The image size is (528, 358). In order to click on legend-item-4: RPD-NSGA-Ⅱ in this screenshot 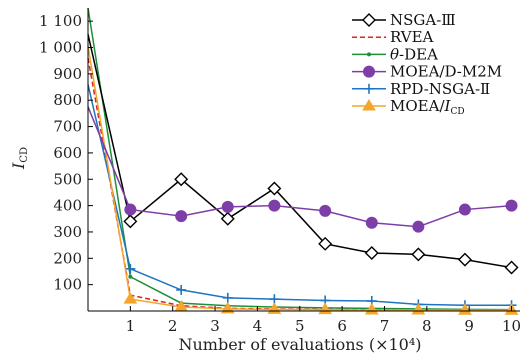, I will do `click(421, 89)`.